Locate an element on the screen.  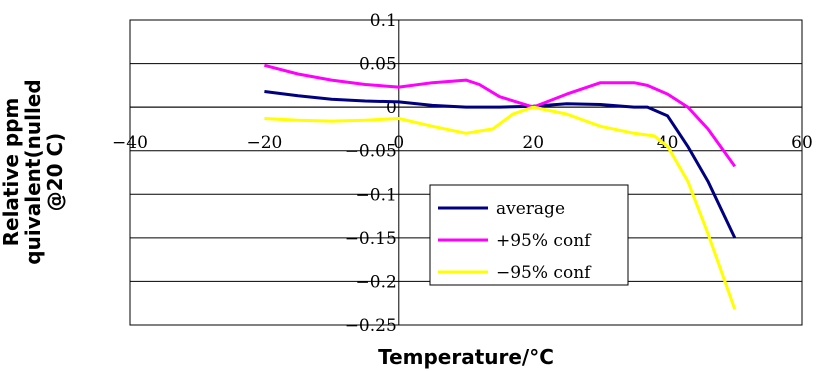
y-tick-label: 0.05 is located at coordinates (378, 65).